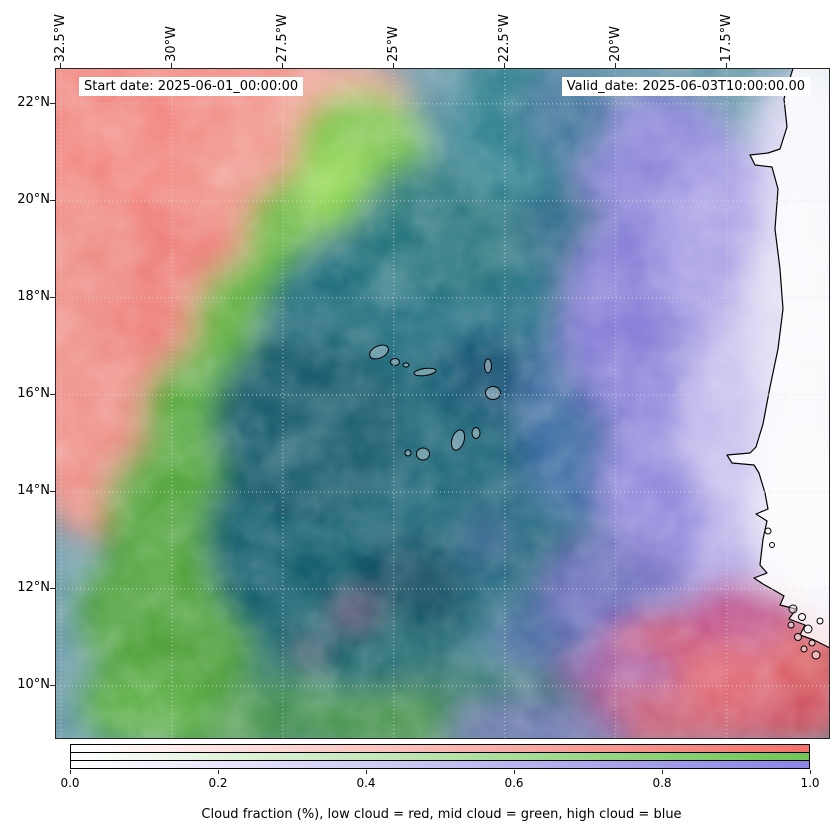  What do you see at coordinates (33, 296) in the screenshot?
I see `y-tick-label: 18°N` at bounding box center [33, 296].